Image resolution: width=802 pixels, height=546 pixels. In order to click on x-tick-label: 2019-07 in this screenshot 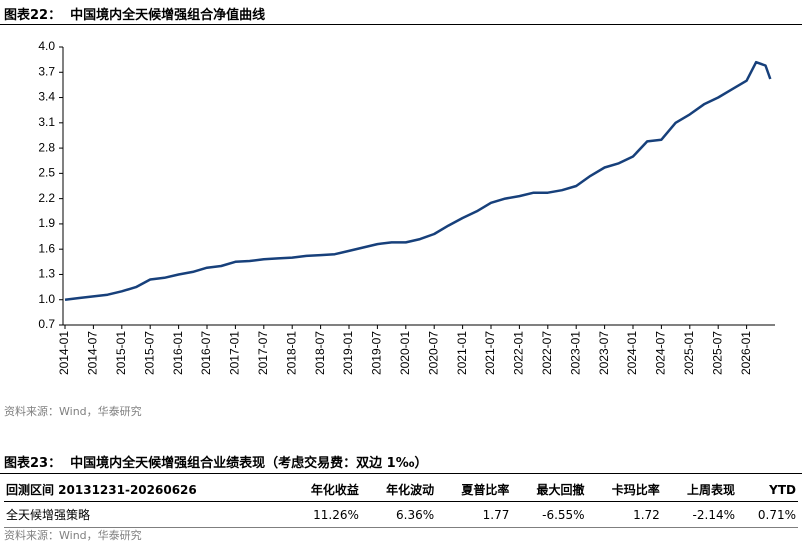, I will do `click(377, 353)`.